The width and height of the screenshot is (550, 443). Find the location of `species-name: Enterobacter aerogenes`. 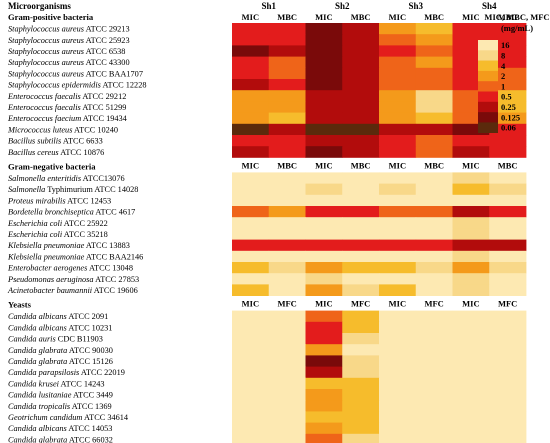

species-name: Enterobacter aerogenes is located at coordinates (47, 268).